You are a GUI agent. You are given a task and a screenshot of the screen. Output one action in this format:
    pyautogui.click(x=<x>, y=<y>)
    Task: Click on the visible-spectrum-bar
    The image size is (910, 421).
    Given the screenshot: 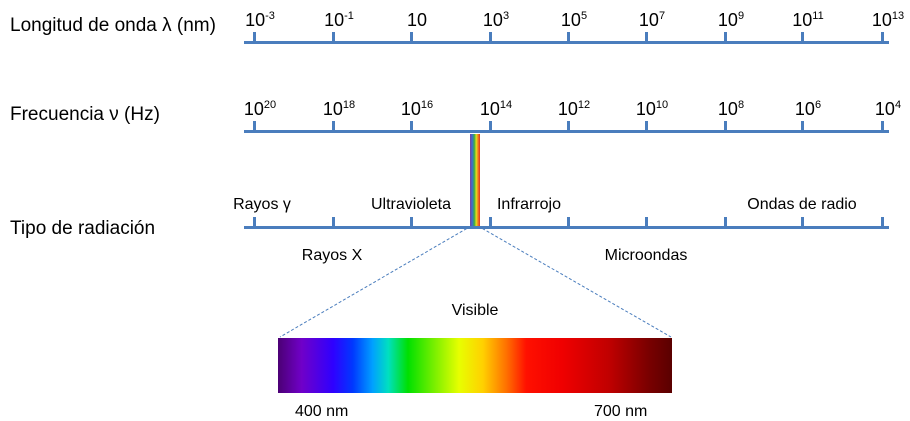 What is the action you would take?
    pyautogui.click(x=475, y=365)
    